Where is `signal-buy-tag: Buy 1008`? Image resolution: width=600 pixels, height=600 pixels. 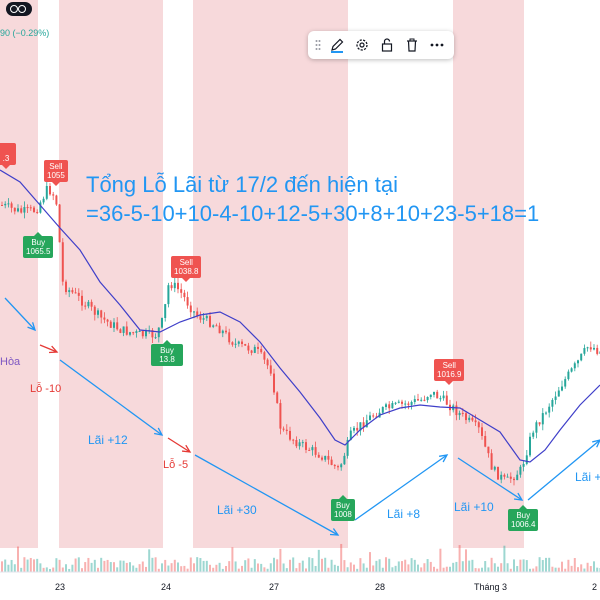
signal-buy-tag: Buy 1008 is located at coordinates (343, 508).